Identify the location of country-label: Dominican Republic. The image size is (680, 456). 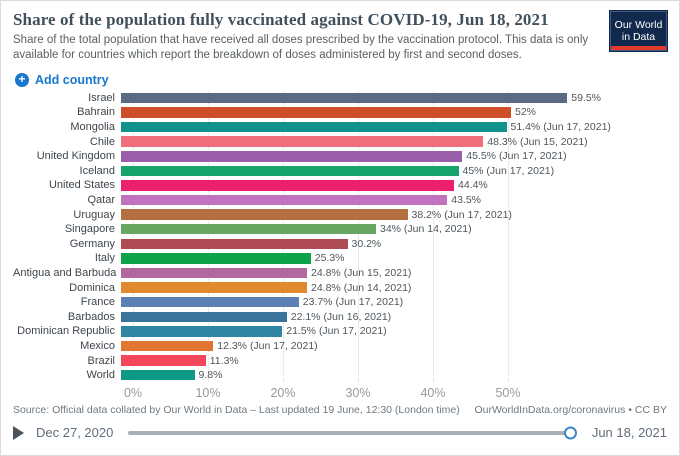
(66, 331).